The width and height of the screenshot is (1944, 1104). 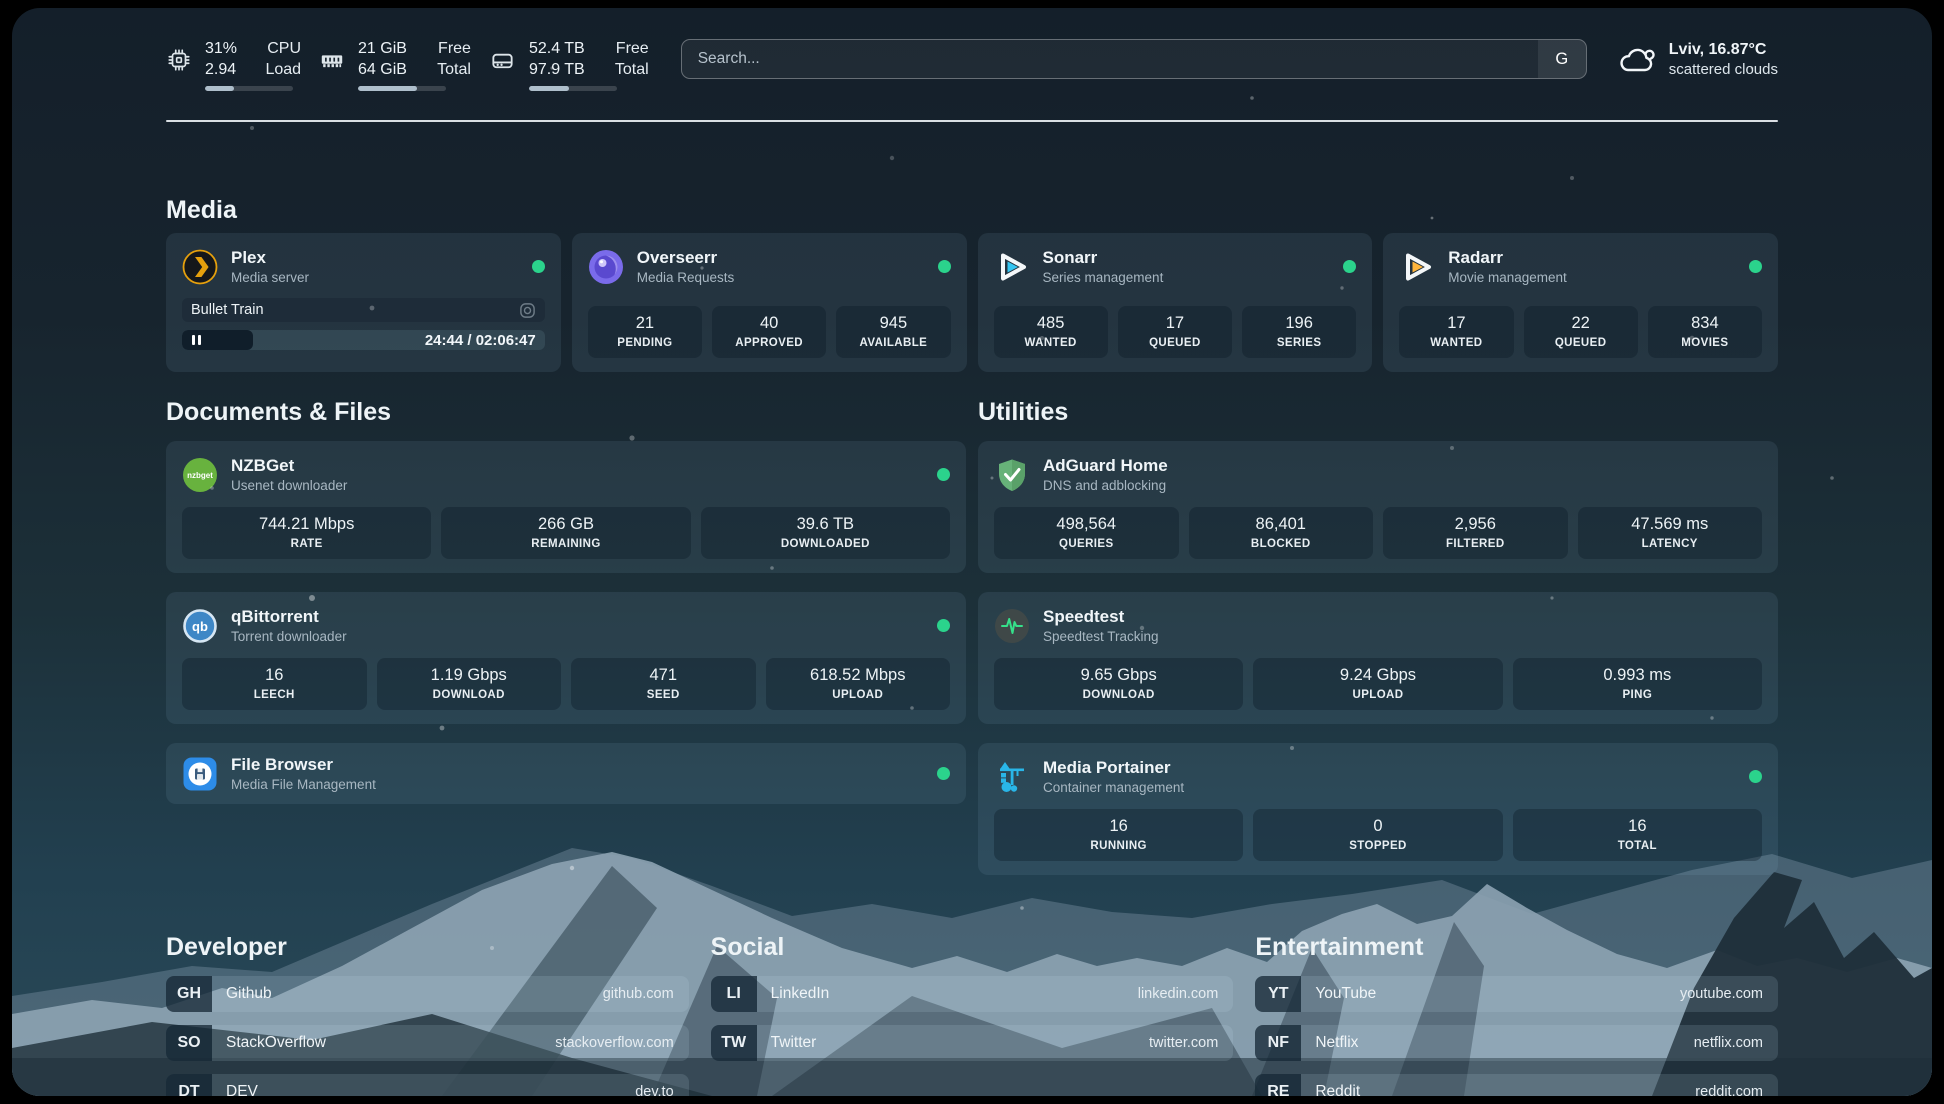 What do you see at coordinates (1114, 787) in the screenshot?
I see `app-subtitle: Container management` at bounding box center [1114, 787].